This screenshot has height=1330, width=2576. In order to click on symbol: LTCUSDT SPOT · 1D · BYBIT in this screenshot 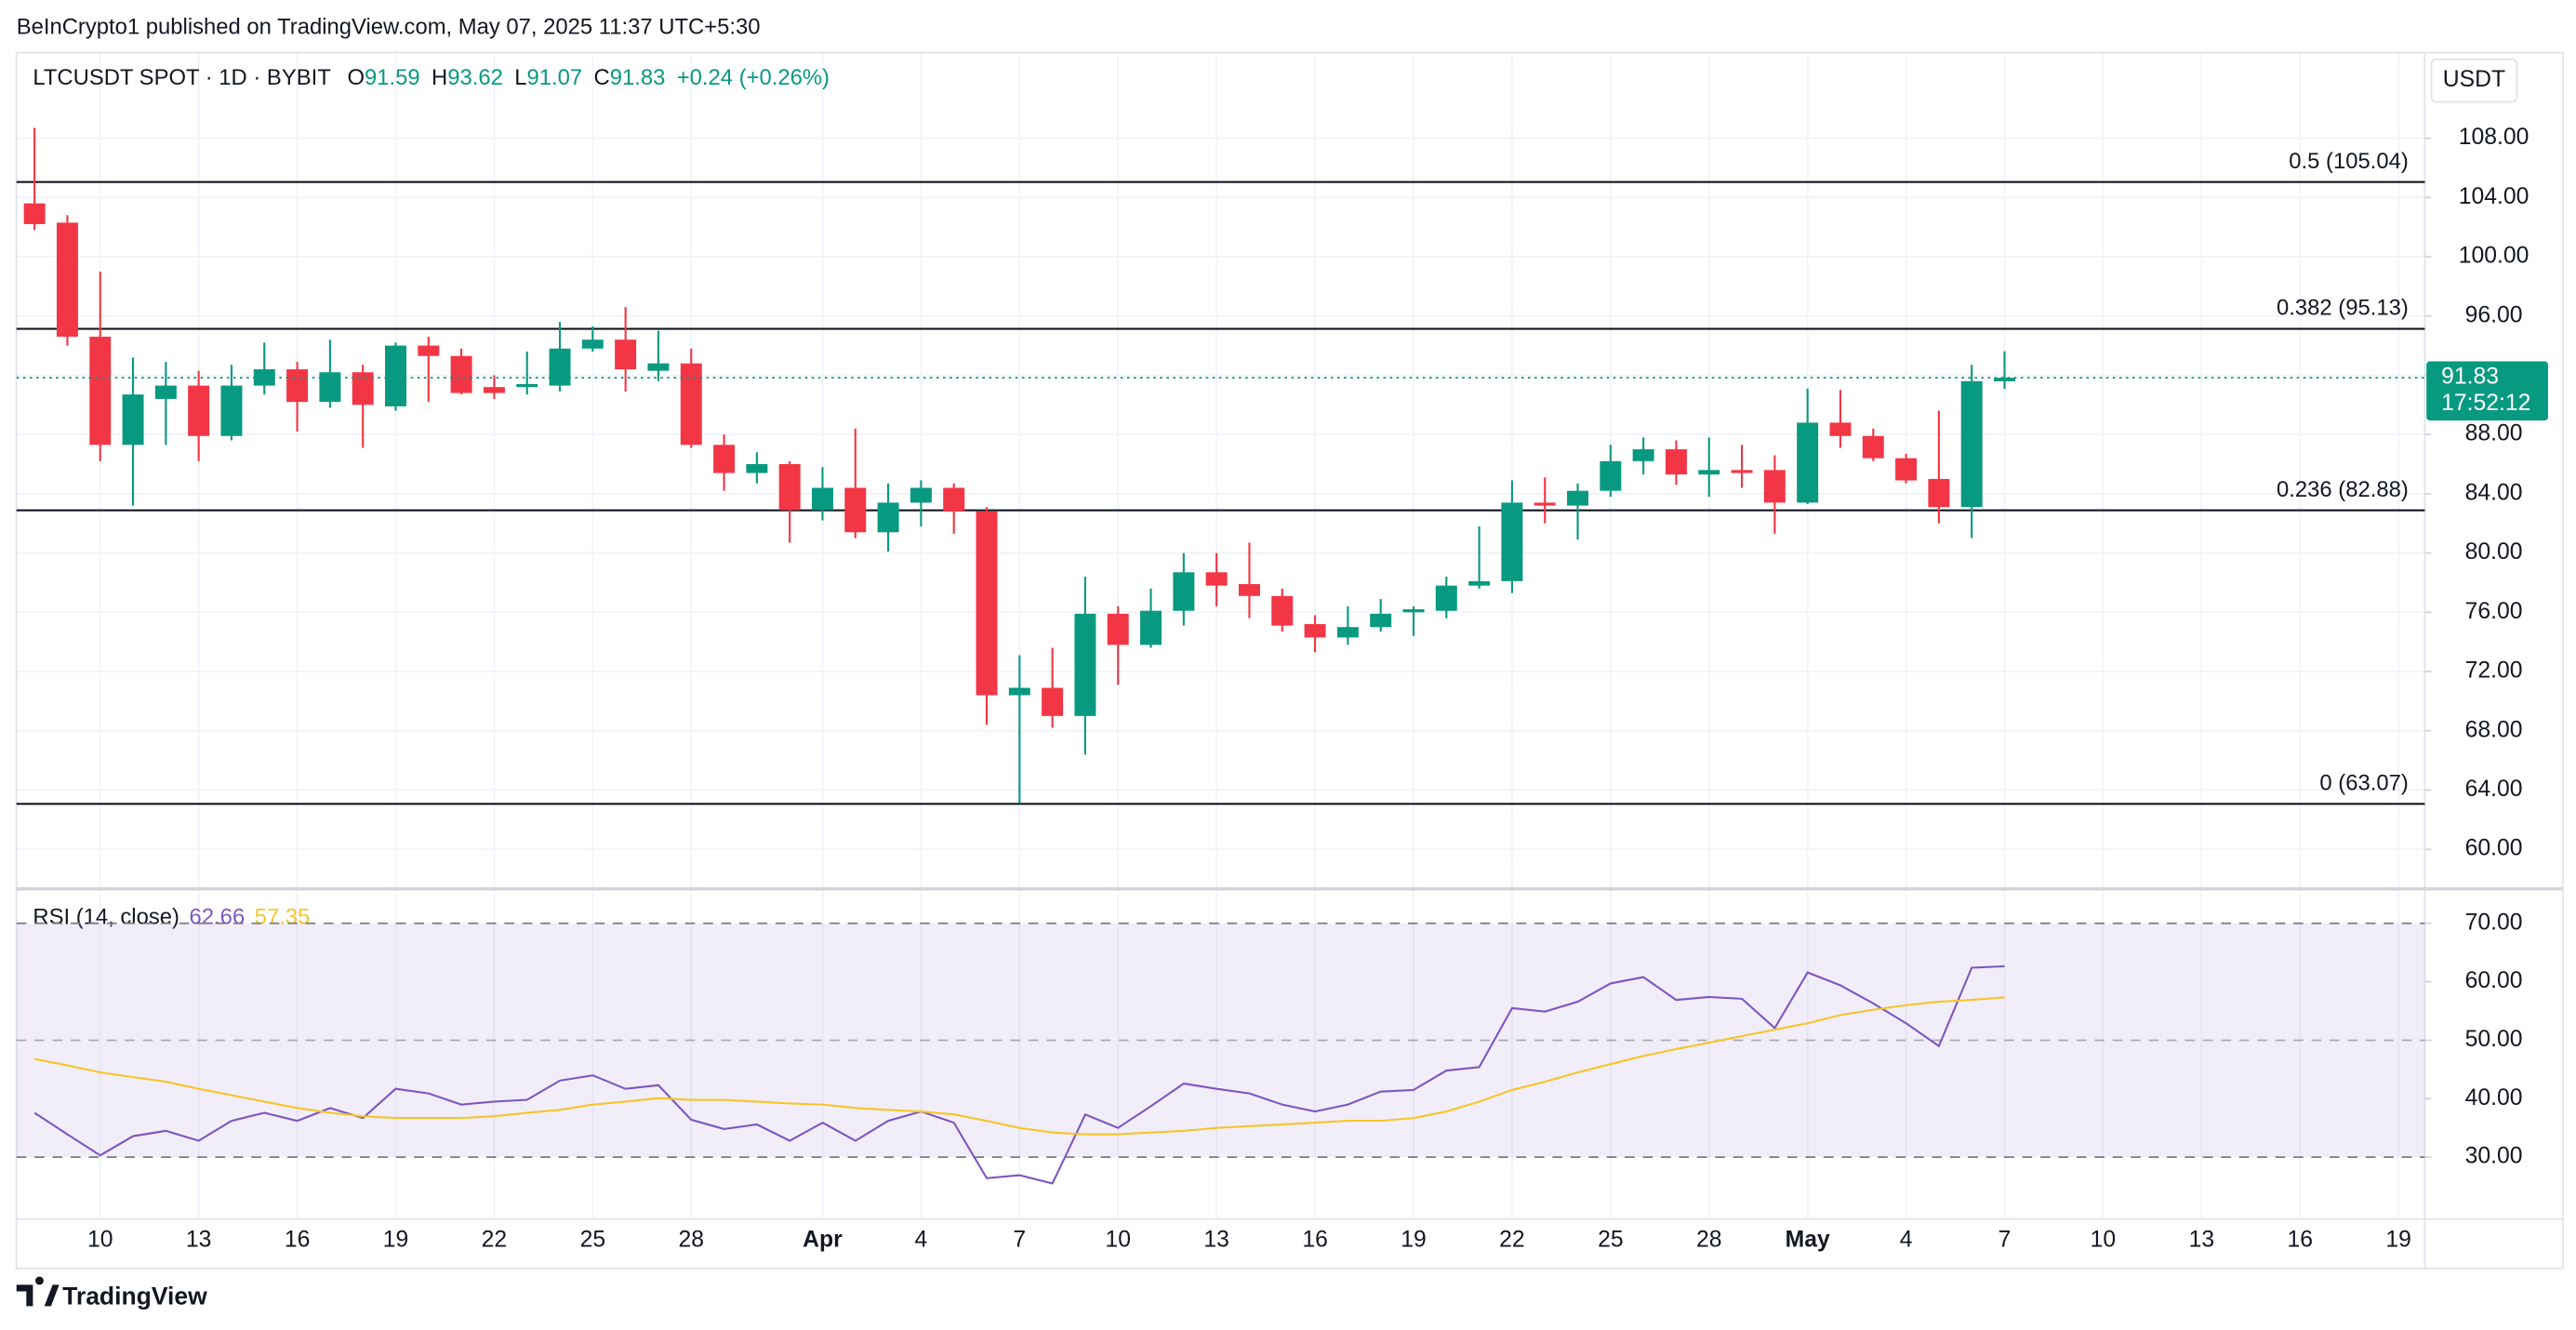, I will do `click(182, 78)`.